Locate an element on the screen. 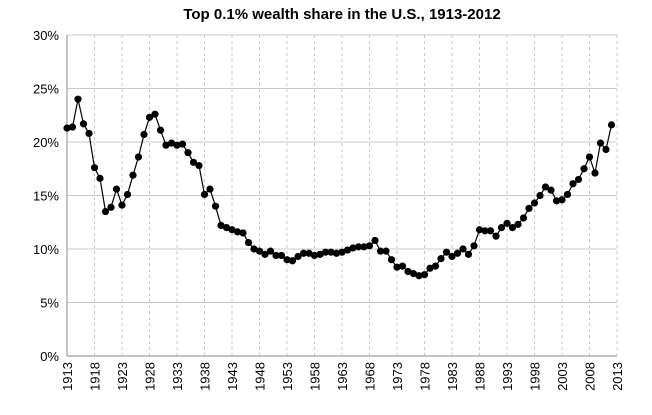  x-tick-label: 1938 is located at coordinates (205, 376).